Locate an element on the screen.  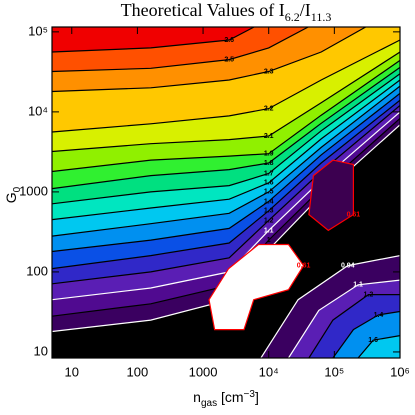
y-tick-label: 100 is located at coordinates (37, 270).